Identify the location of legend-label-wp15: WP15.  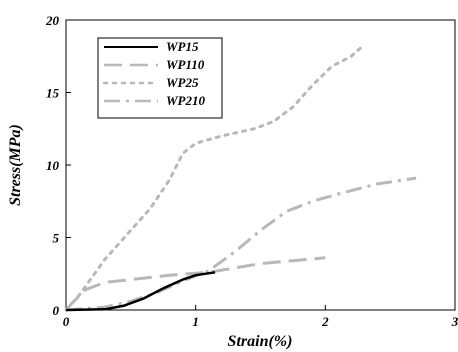
(182, 46).